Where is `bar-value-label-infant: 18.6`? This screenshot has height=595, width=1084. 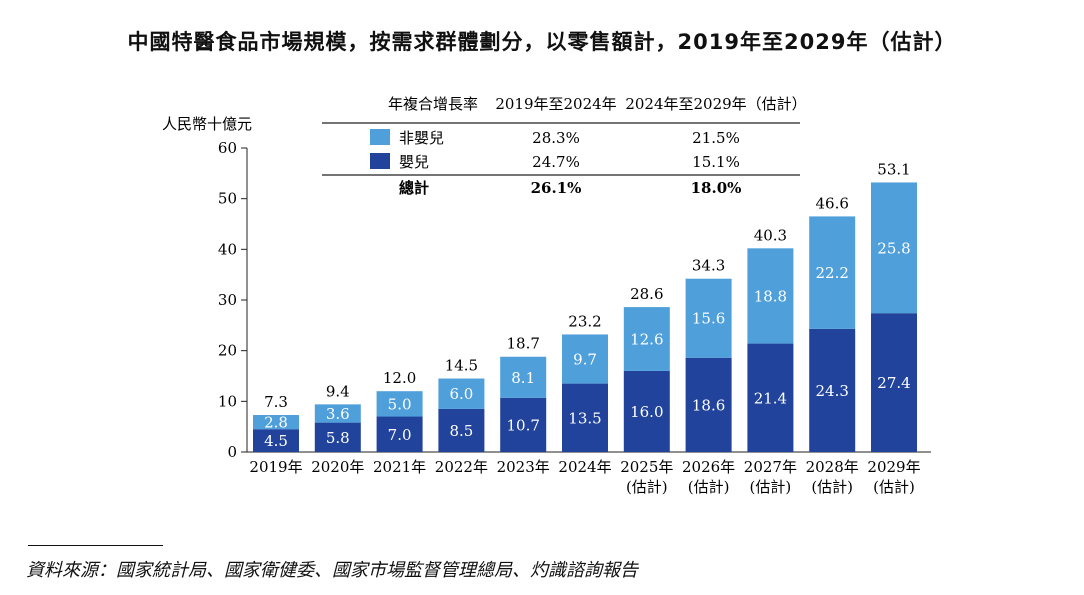 bar-value-label-infant: 18.6 is located at coordinates (708, 405).